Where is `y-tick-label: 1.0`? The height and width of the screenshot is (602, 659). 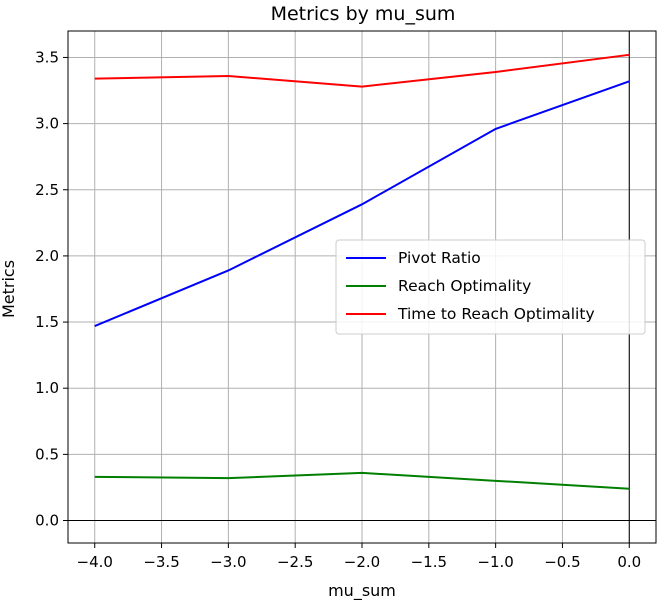 y-tick-label: 1.0 is located at coordinates (47, 388).